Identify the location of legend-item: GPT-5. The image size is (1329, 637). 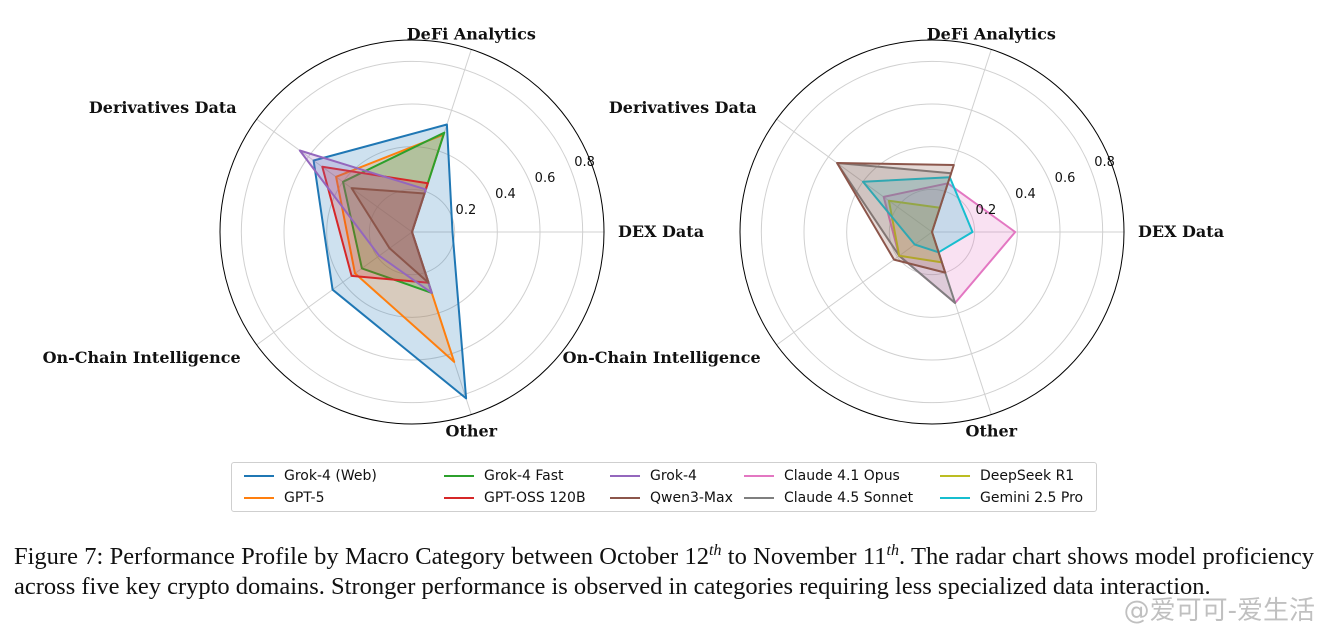
(284, 498).